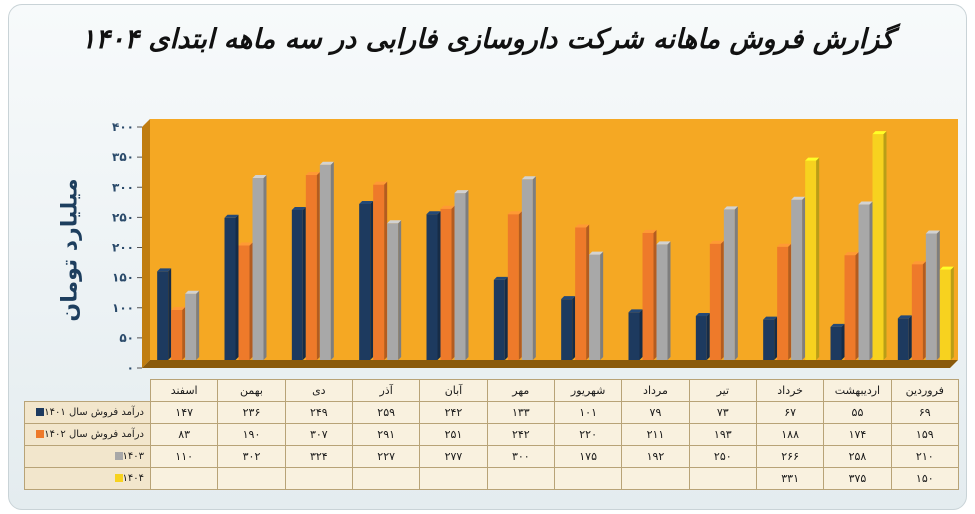 This screenshot has width=975, height=514. Describe the element at coordinates (722, 390) in the screenshot. I see `x-tick-label: تیر` at that location.